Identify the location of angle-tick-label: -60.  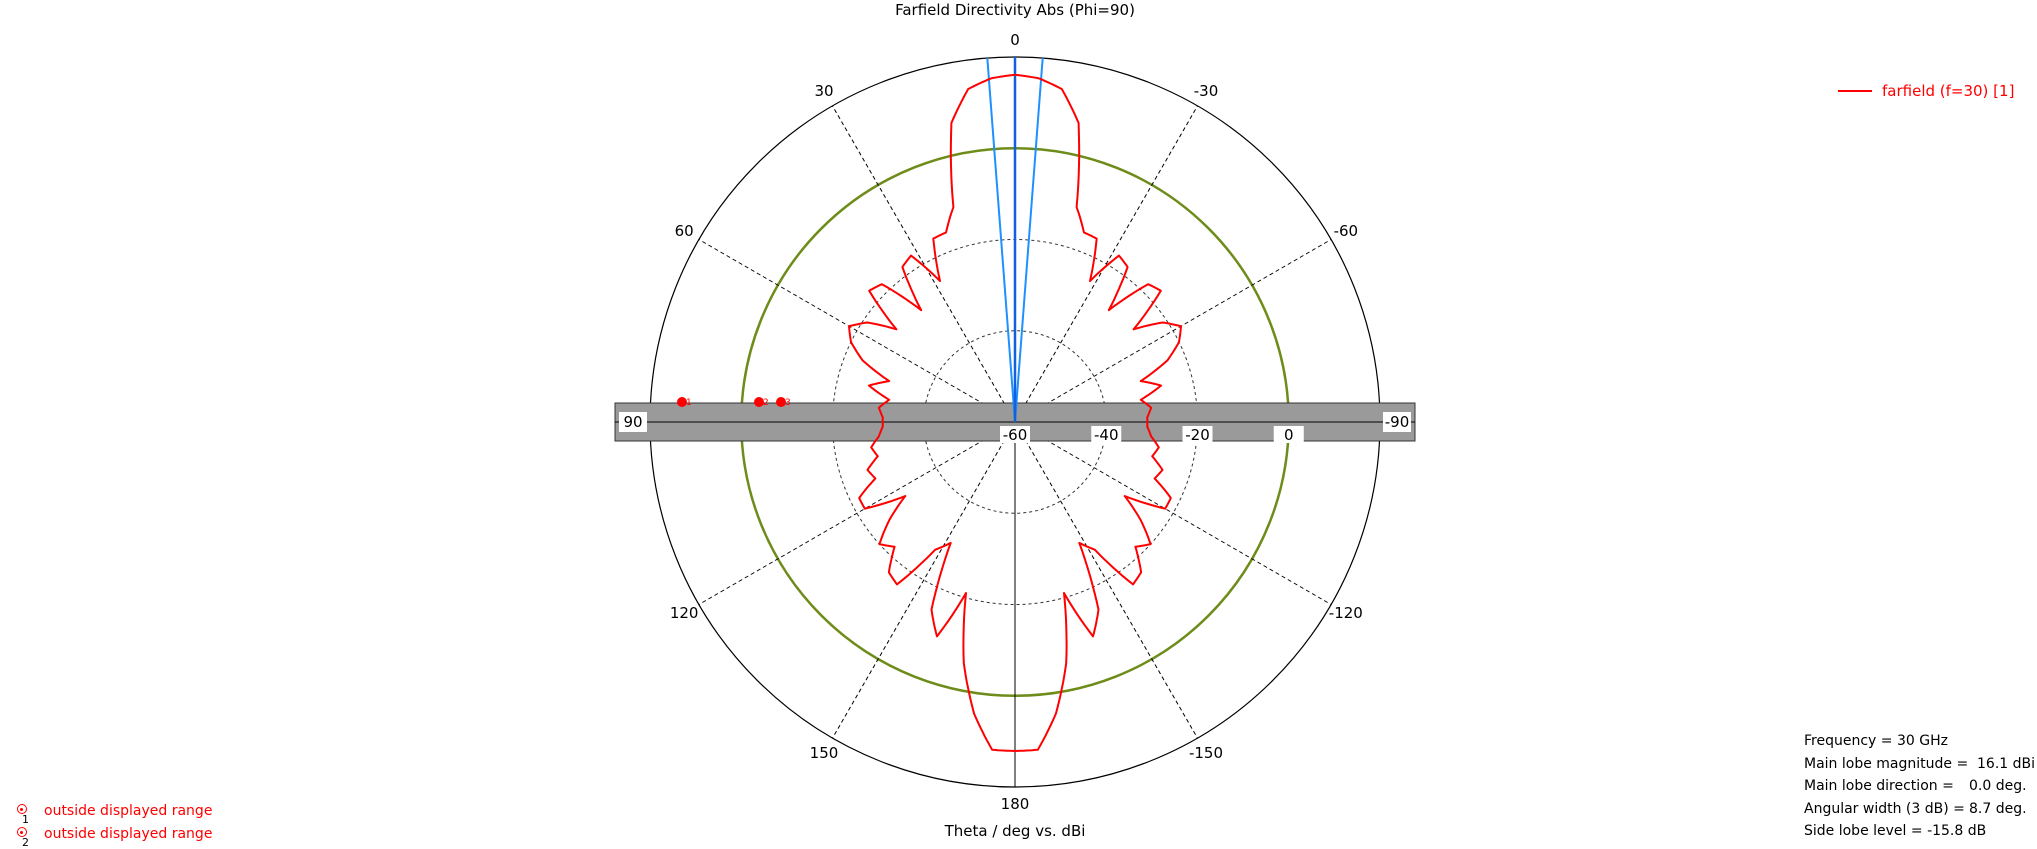
(1346, 231).